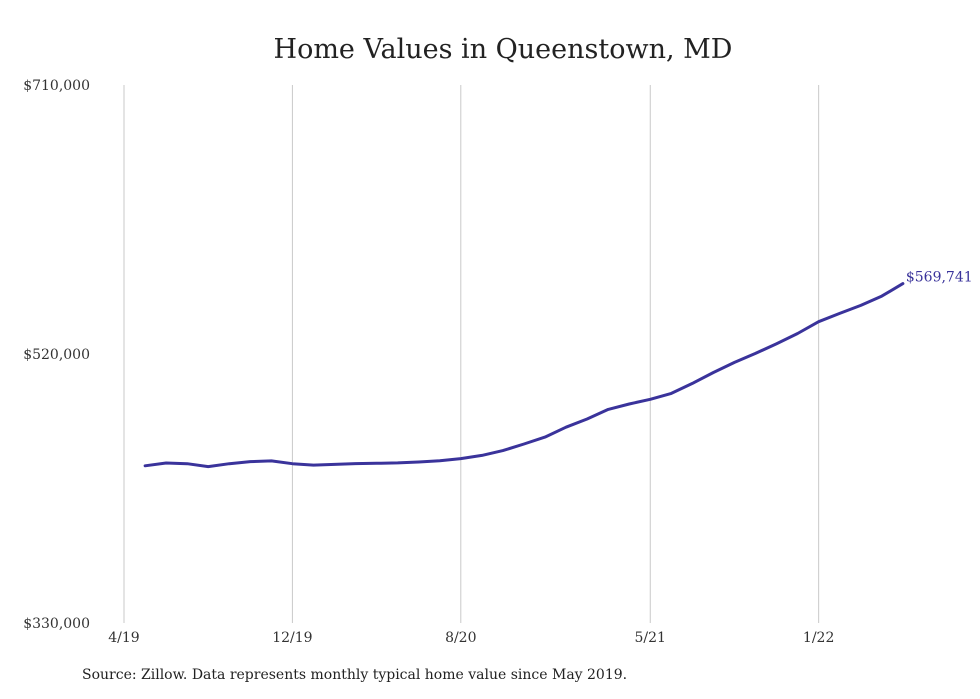  Describe the element at coordinates (123, 638) in the screenshot. I see `x-tick-label: 4/19` at that location.